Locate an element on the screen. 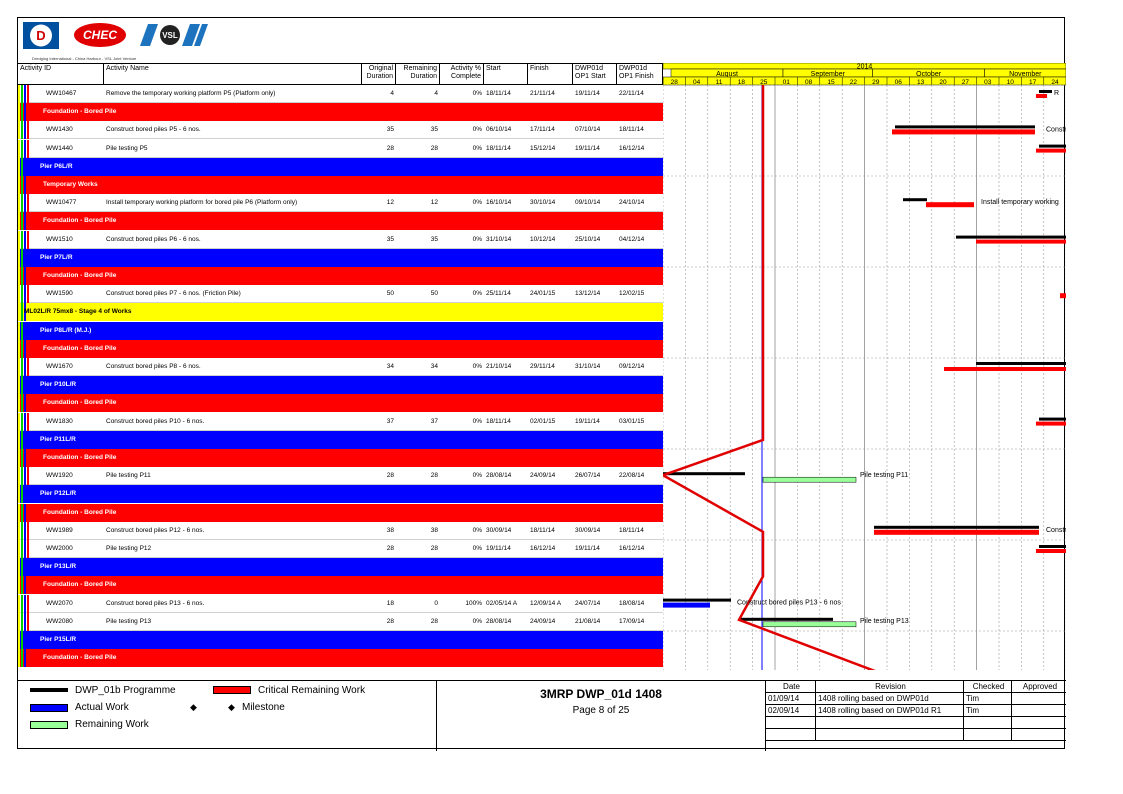 The image size is (1123, 794). group-title: Pier P11L/R is located at coordinates (58, 439).